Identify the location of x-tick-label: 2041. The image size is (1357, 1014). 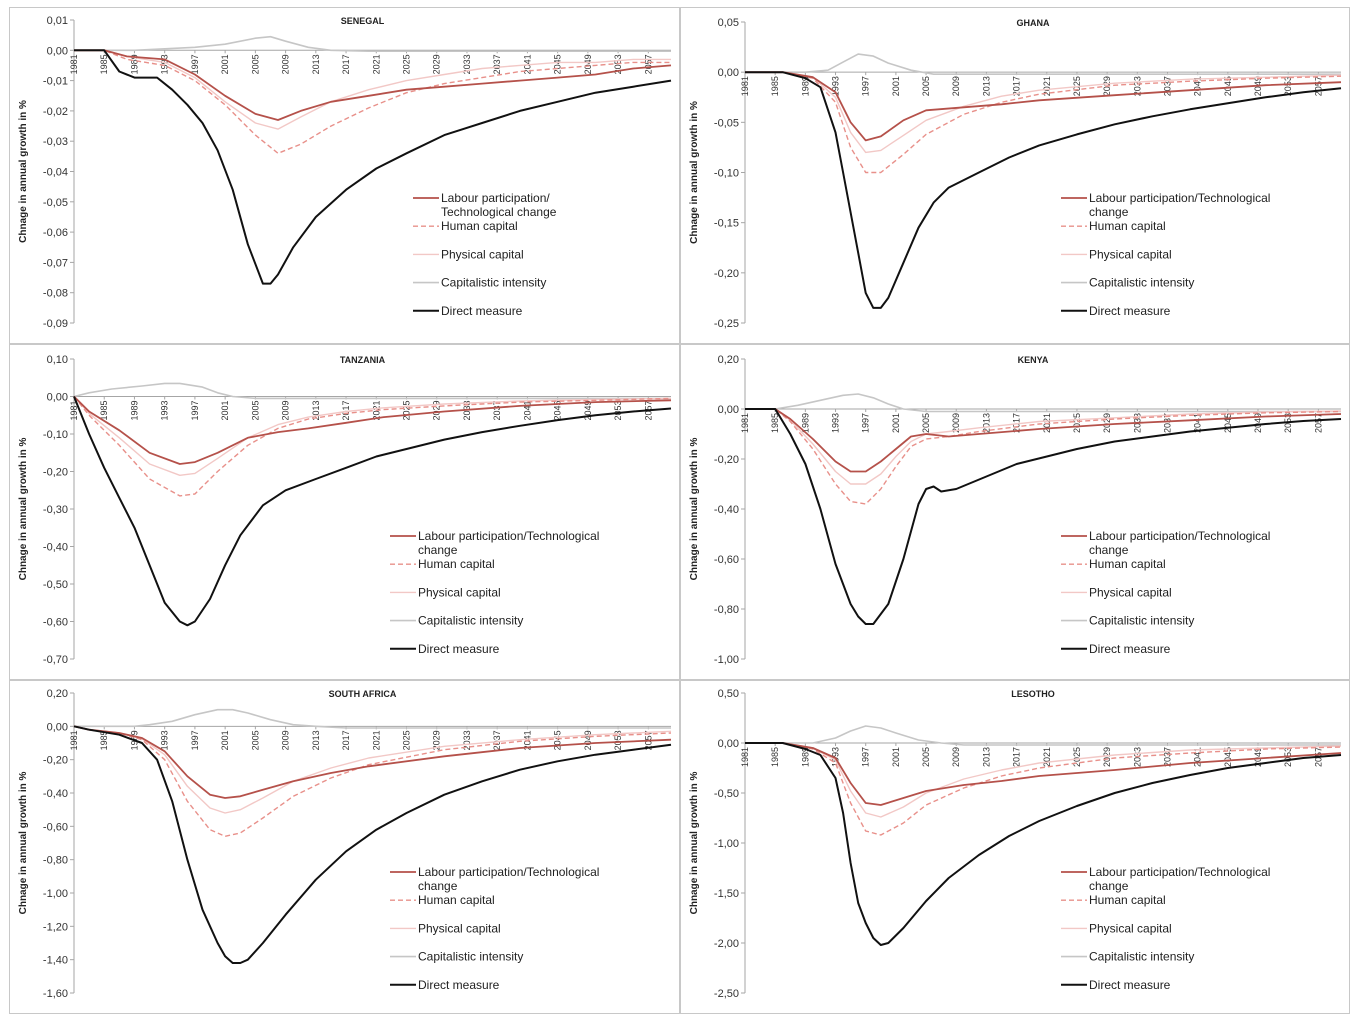
(1198, 86).